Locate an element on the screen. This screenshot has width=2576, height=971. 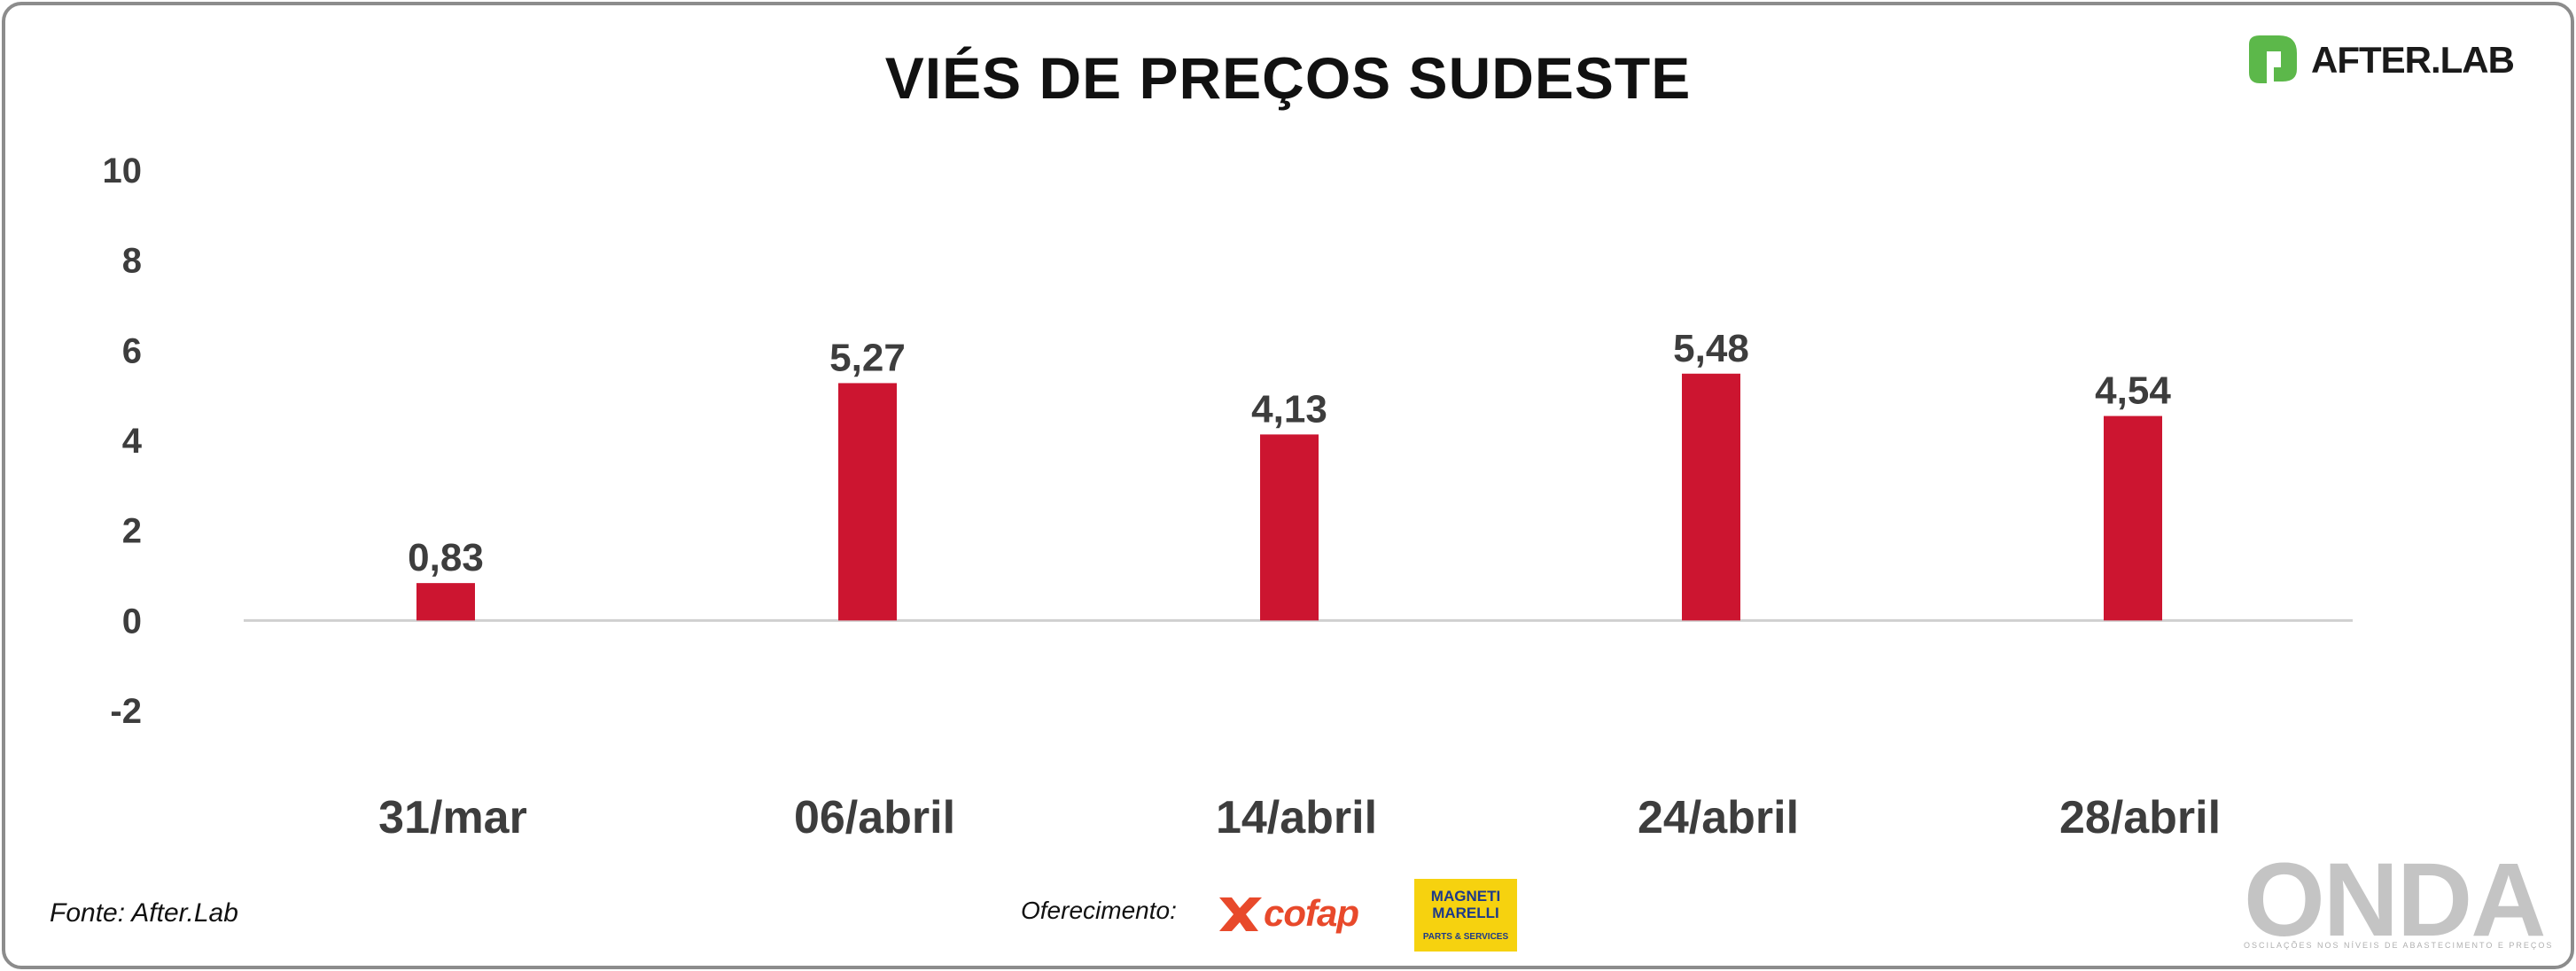
cofap-wordmark: cofap is located at coordinates (1311, 913).